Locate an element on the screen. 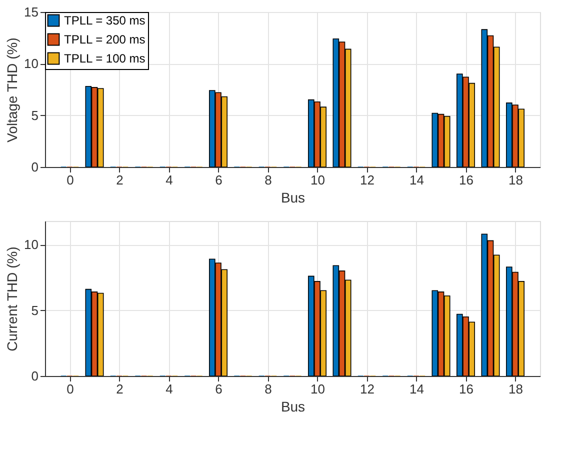 The image size is (584, 451). y-axis-title: Voltage THD (%) is located at coordinates (12, 90).